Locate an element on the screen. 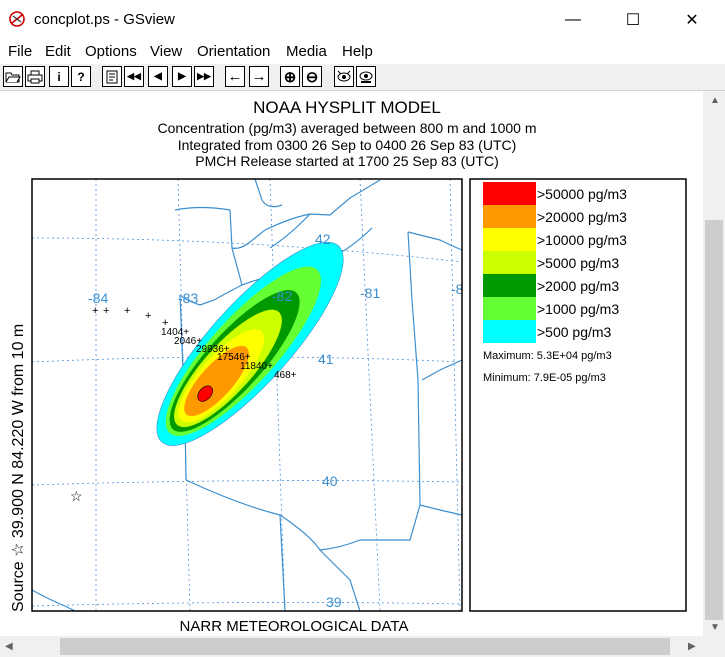 The height and width of the screenshot is (657, 725). legend-entry: >50000 pg/m3 is located at coordinates (555, 193).